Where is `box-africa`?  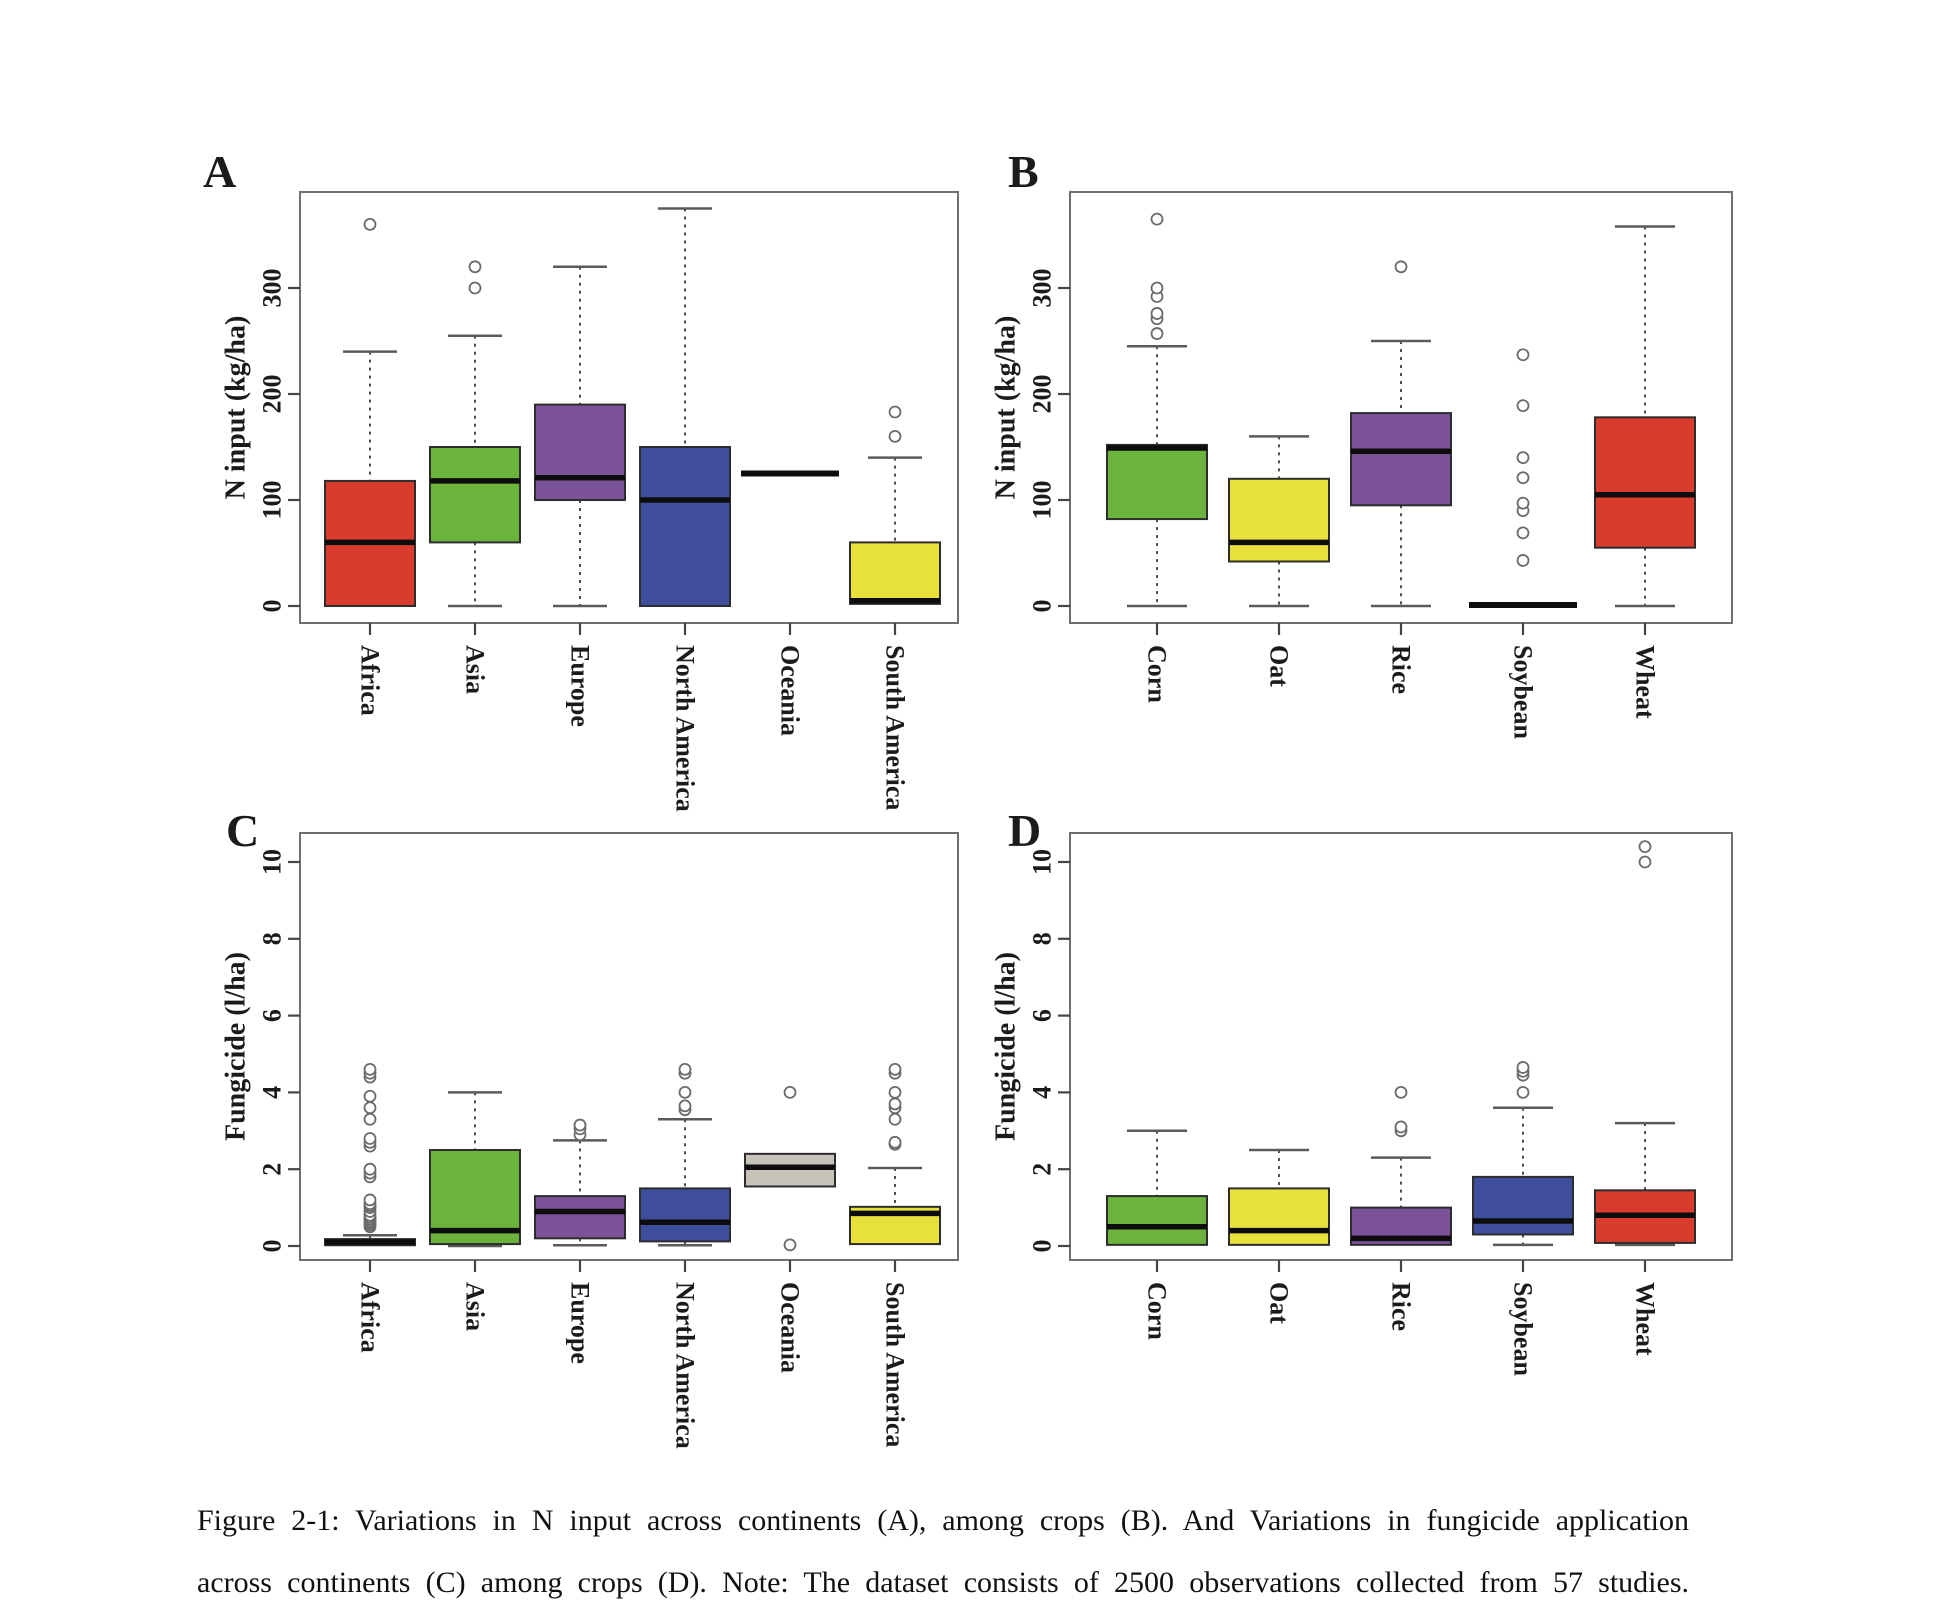
box-africa is located at coordinates (370, 412).